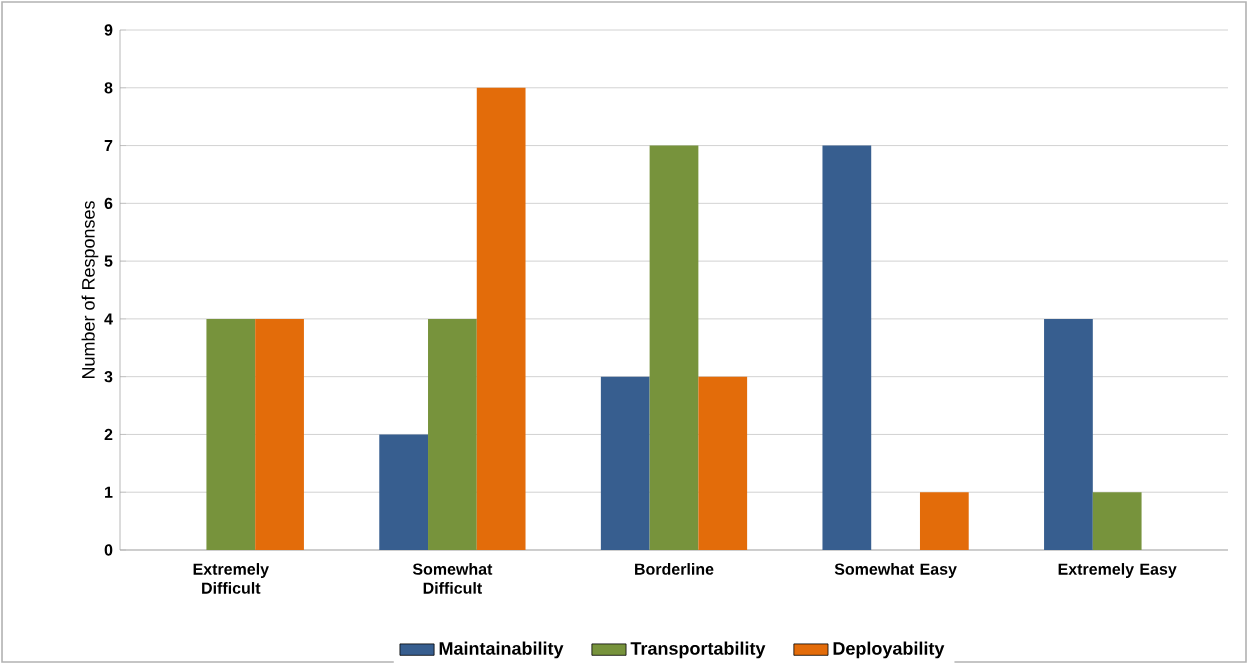 The height and width of the screenshot is (664, 1248). Describe the element at coordinates (90, 290) in the screenshot. I see `y-axis-title: Number of Responses` at that location.